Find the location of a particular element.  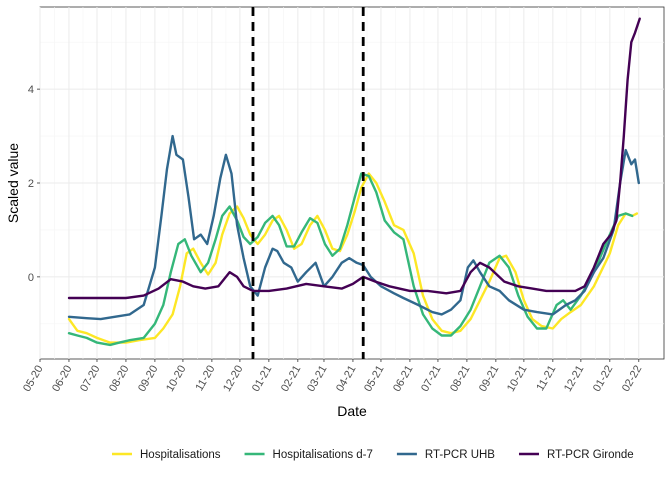

x-tick-label: 01-21 is located at coordinates (262, 379).